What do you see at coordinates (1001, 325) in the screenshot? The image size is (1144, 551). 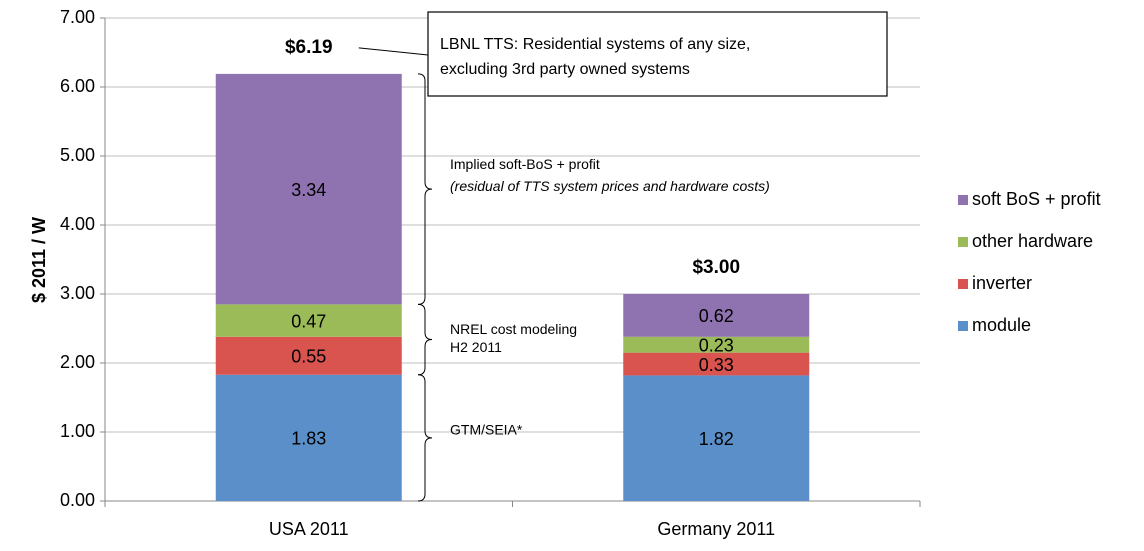 I see `legend-label: module` at bounding box center [1001, 325].